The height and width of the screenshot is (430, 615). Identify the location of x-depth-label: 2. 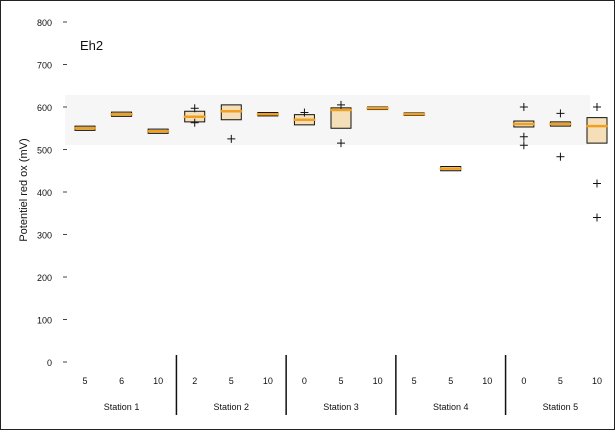
(194, 381).